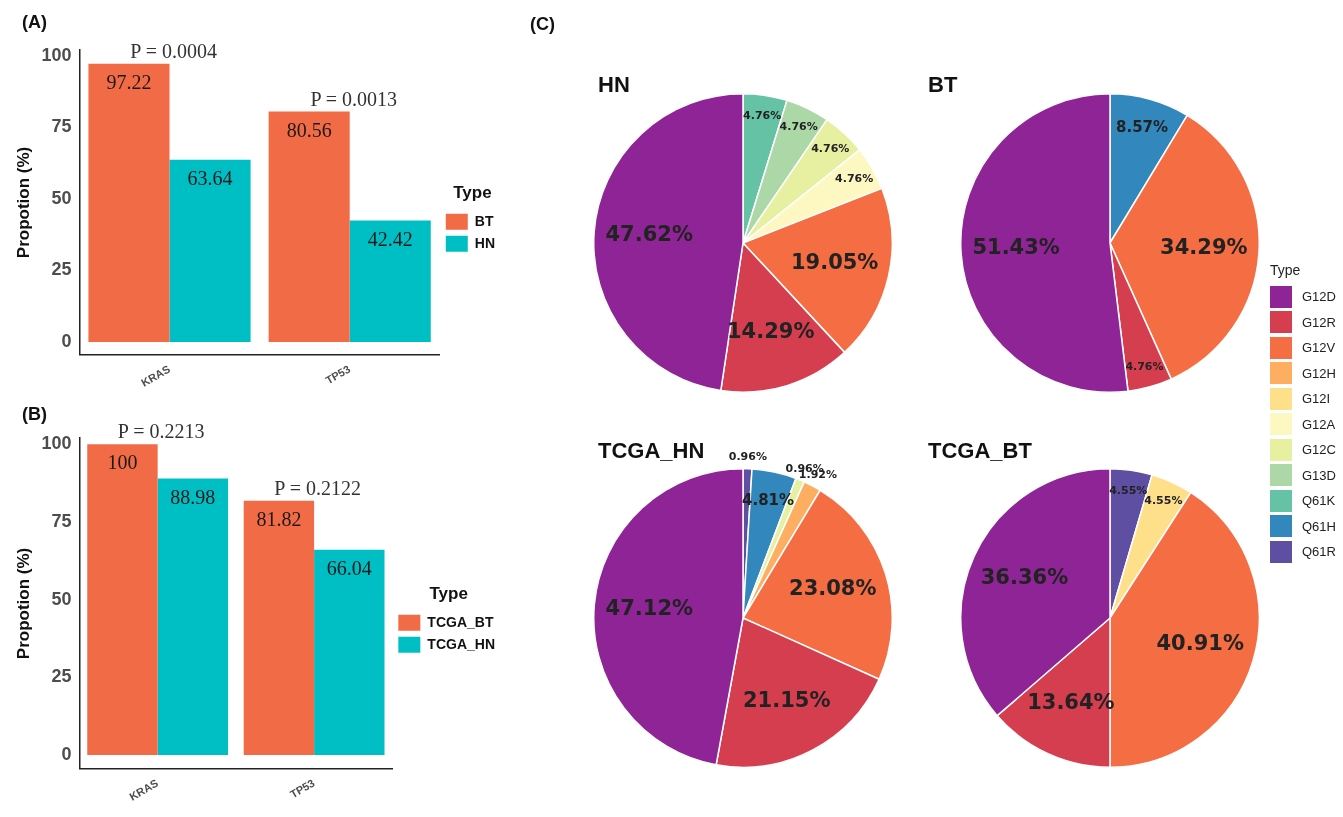 The image size is (1343, 817). Describe the element at coordinates (279, 518) in the screenshot. I see `data-label: 81.82` at that location.